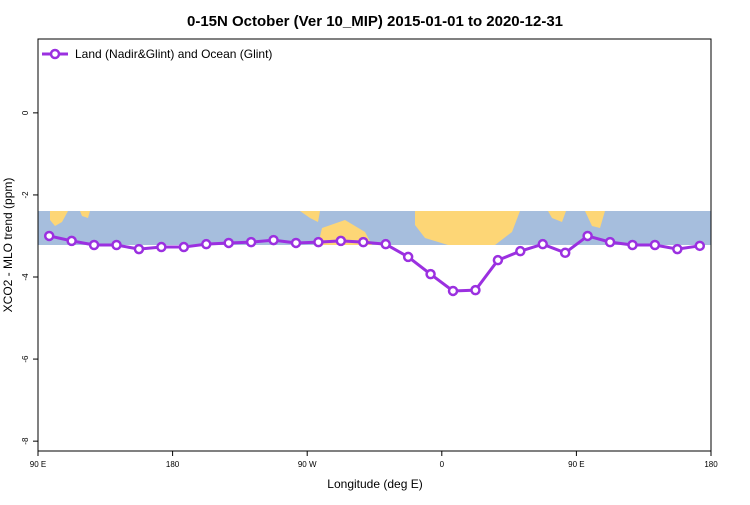 The width and height of the screenshot is (750, 505). I want to click on y-tick-label: -6, so click(25, 359).